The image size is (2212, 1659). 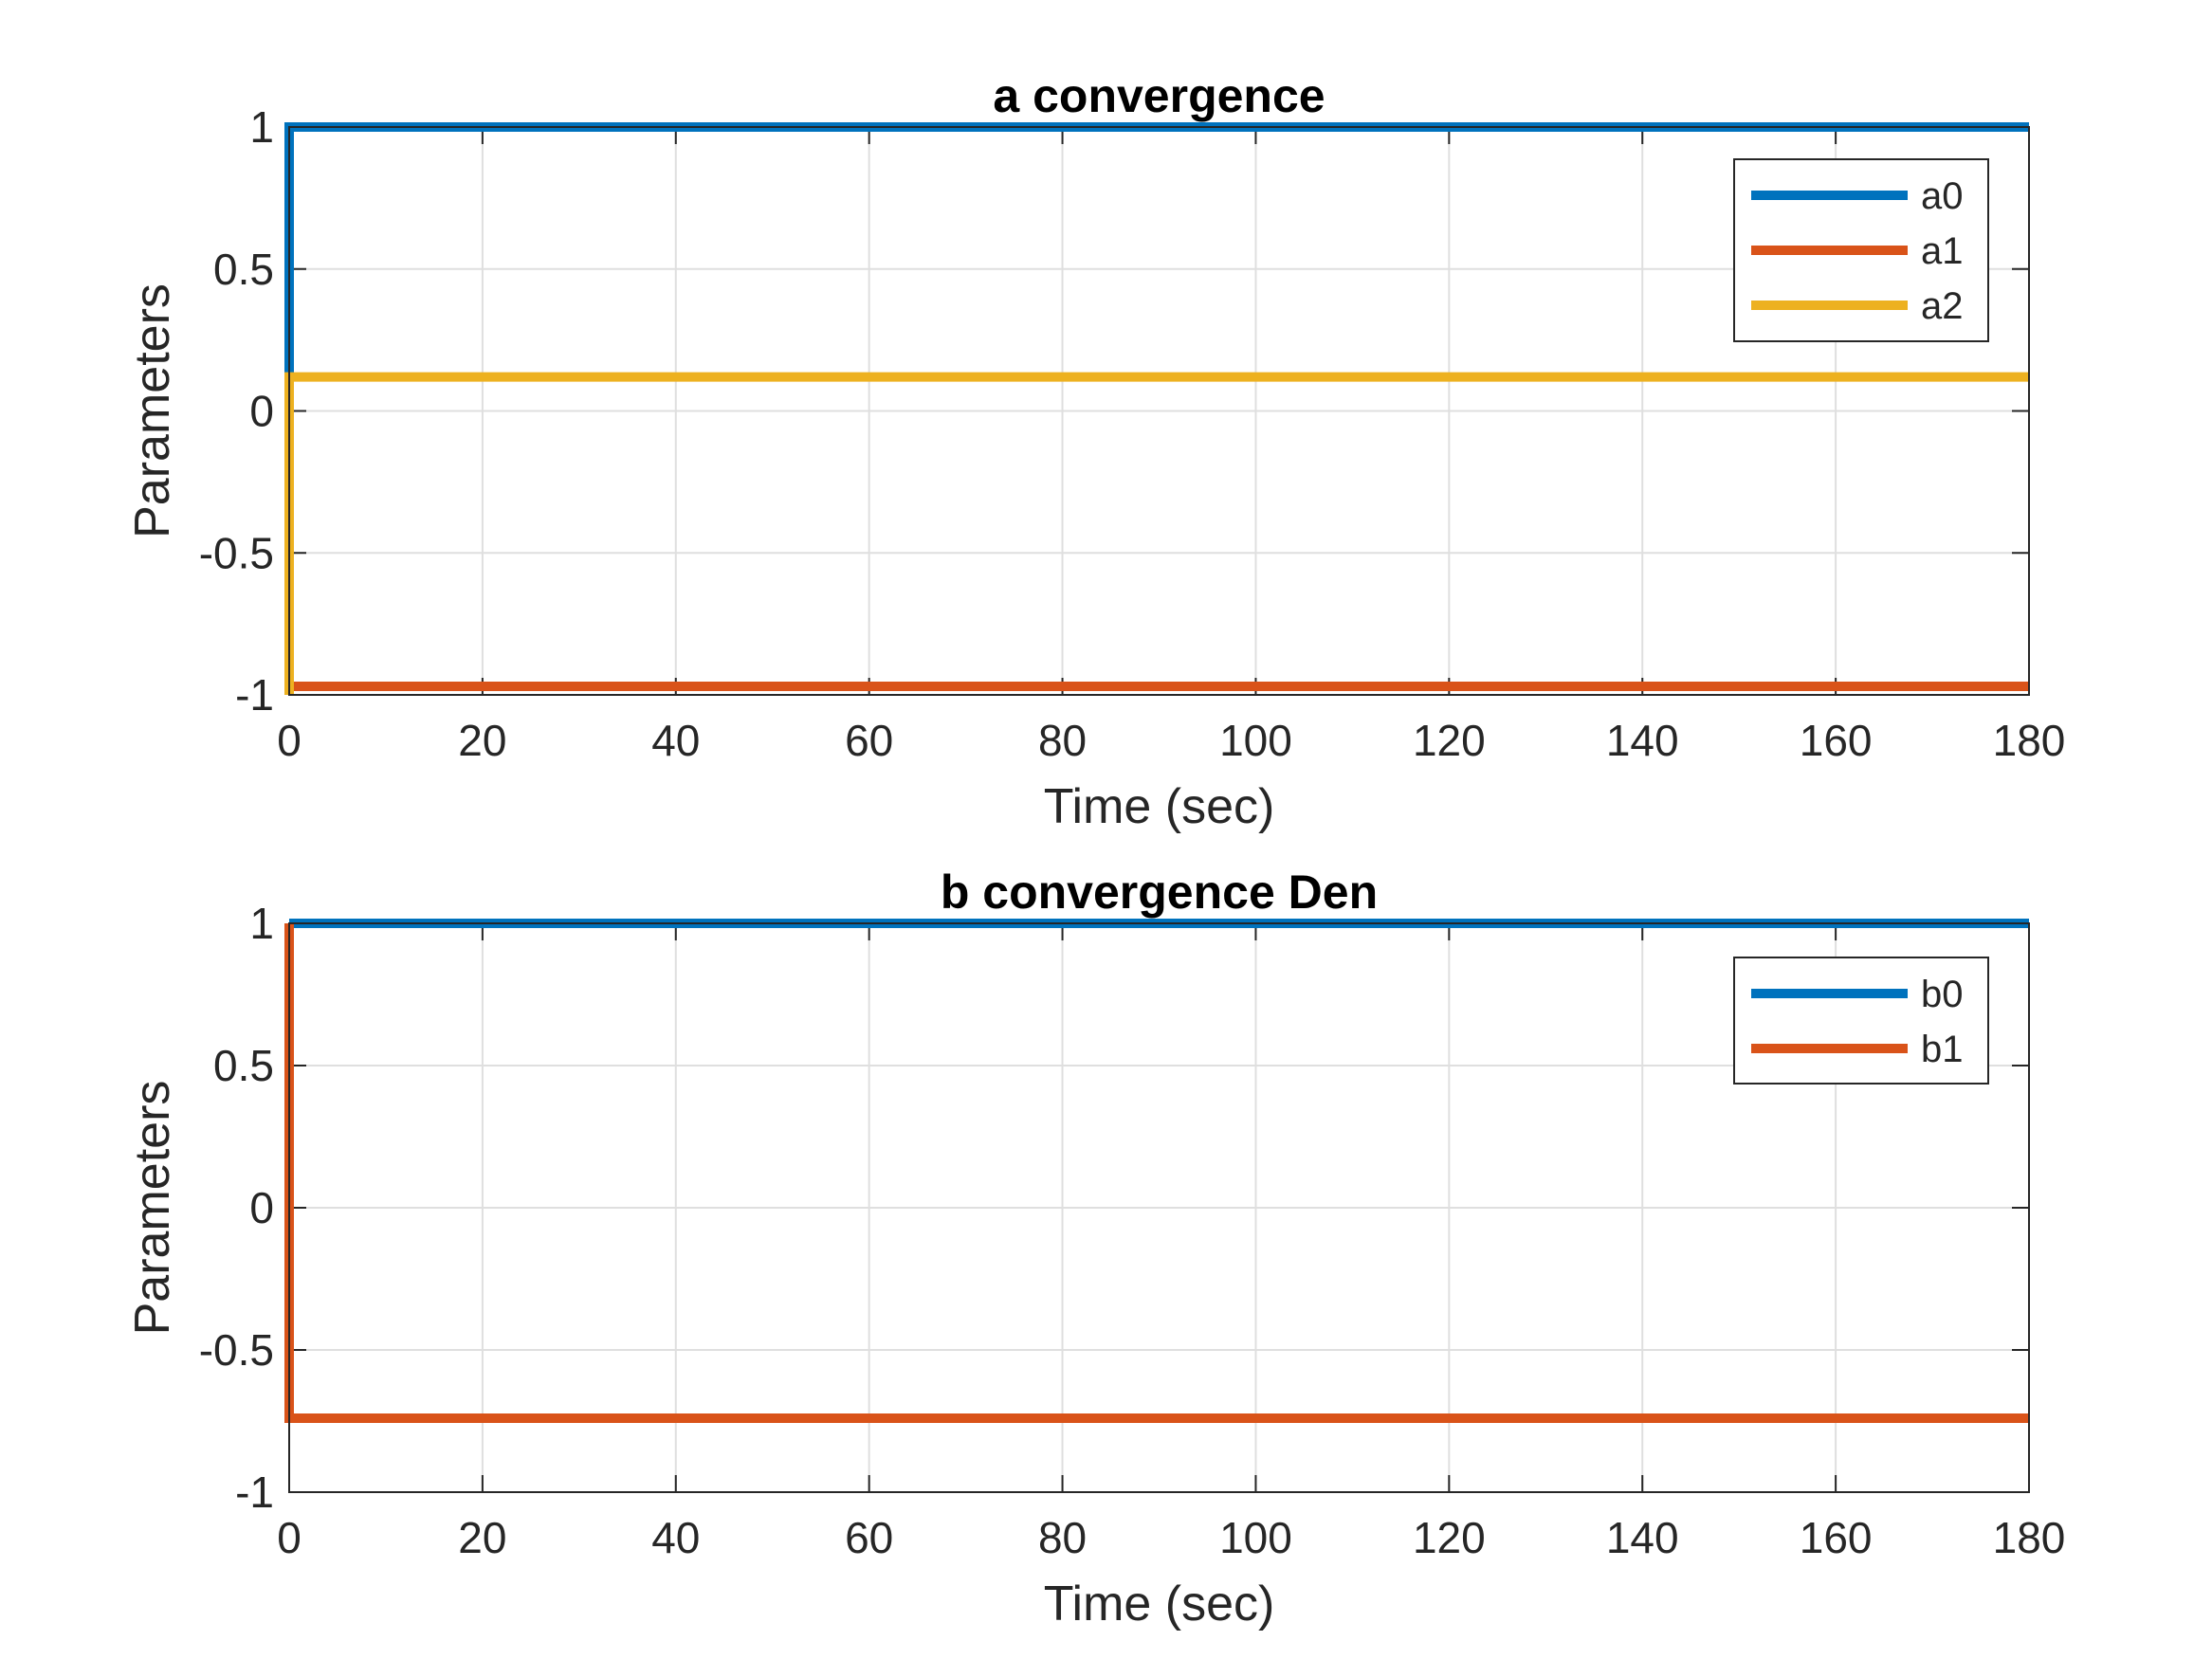 I want to click on chart-title: b convergence Den, so click(x=1159, y=892).